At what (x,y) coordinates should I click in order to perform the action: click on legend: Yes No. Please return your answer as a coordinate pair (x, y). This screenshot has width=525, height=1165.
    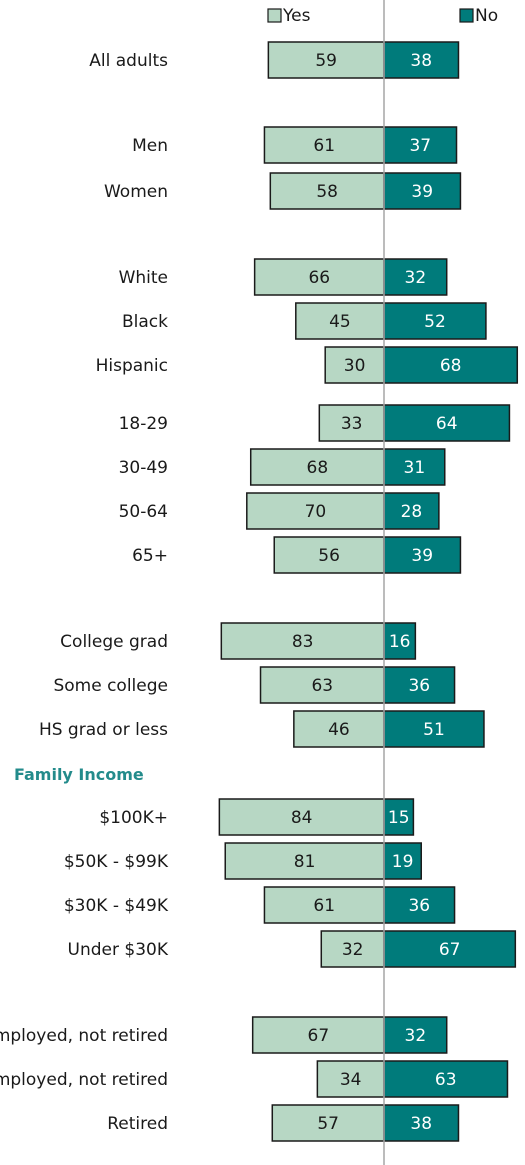
    Looking at the image, I should click on (382, 16).